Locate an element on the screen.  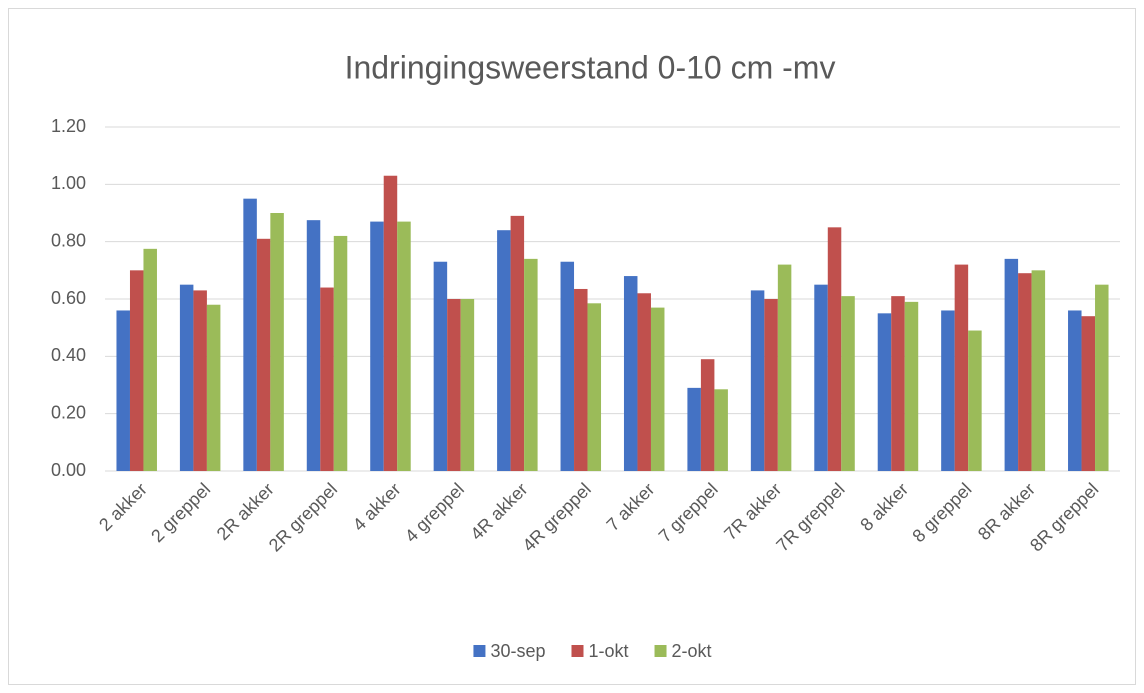
y-tick-label: 0.20 is located at coordinates (68, 412).